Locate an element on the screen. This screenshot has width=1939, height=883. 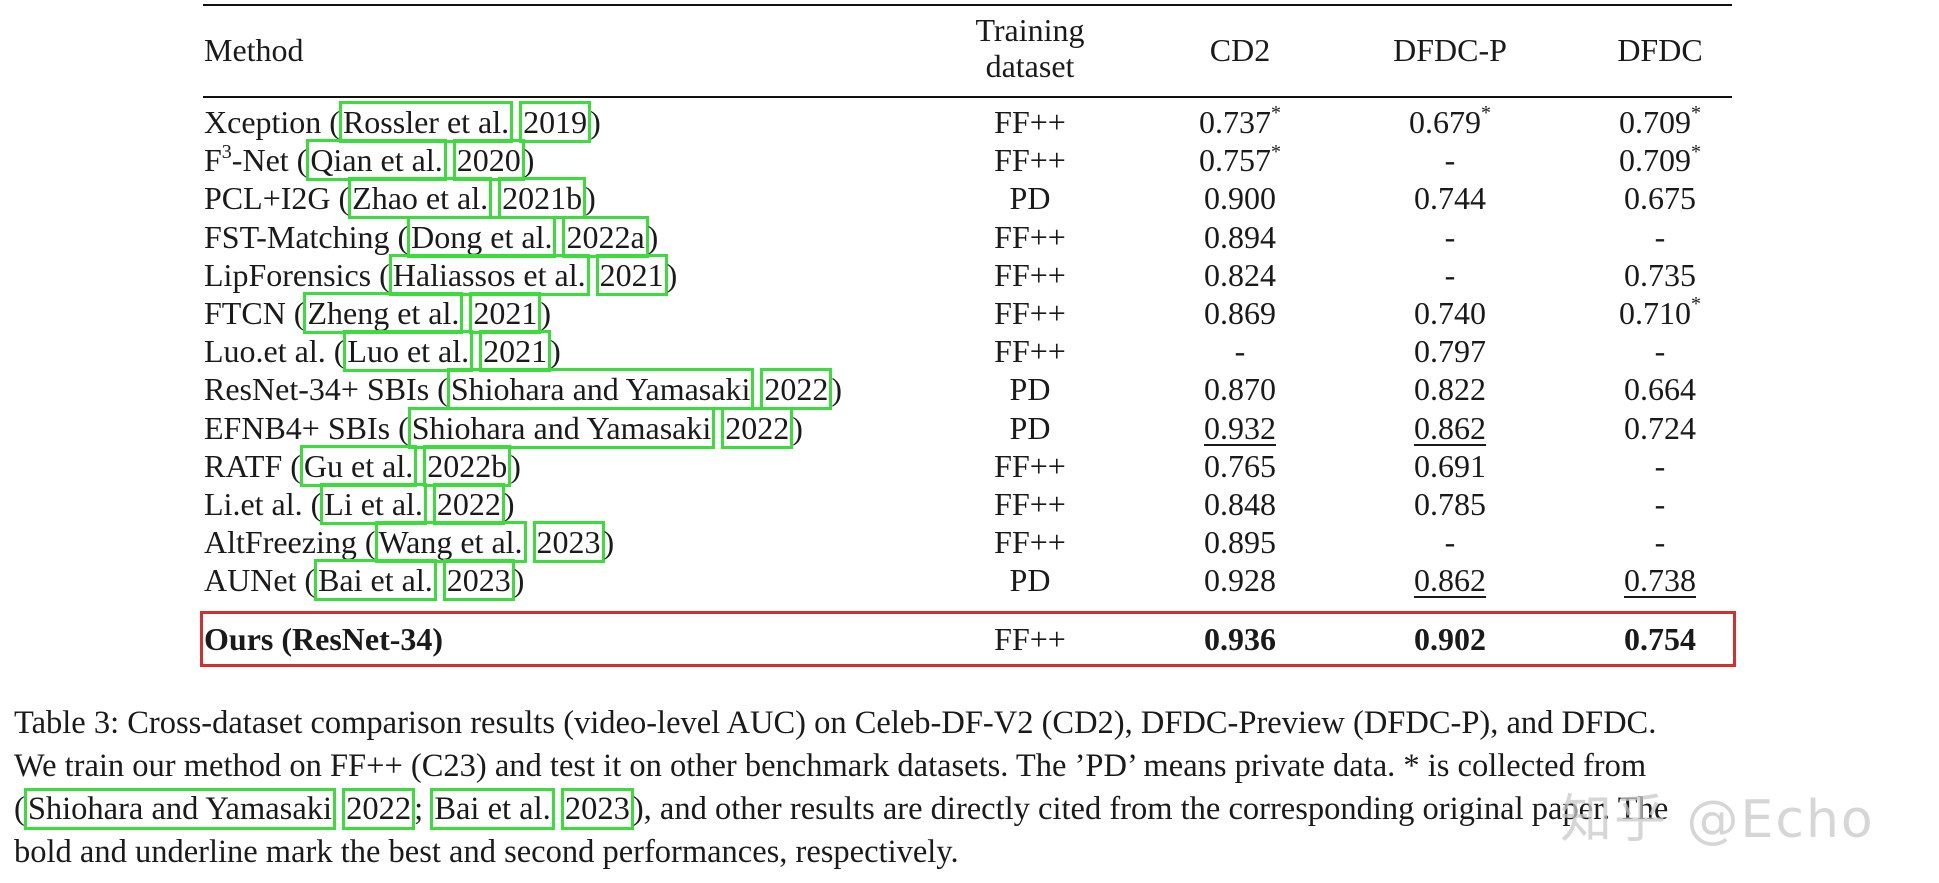
method-cell: FST-Matching (Dong et al. 2022a) is located at coordinates (431, 236).